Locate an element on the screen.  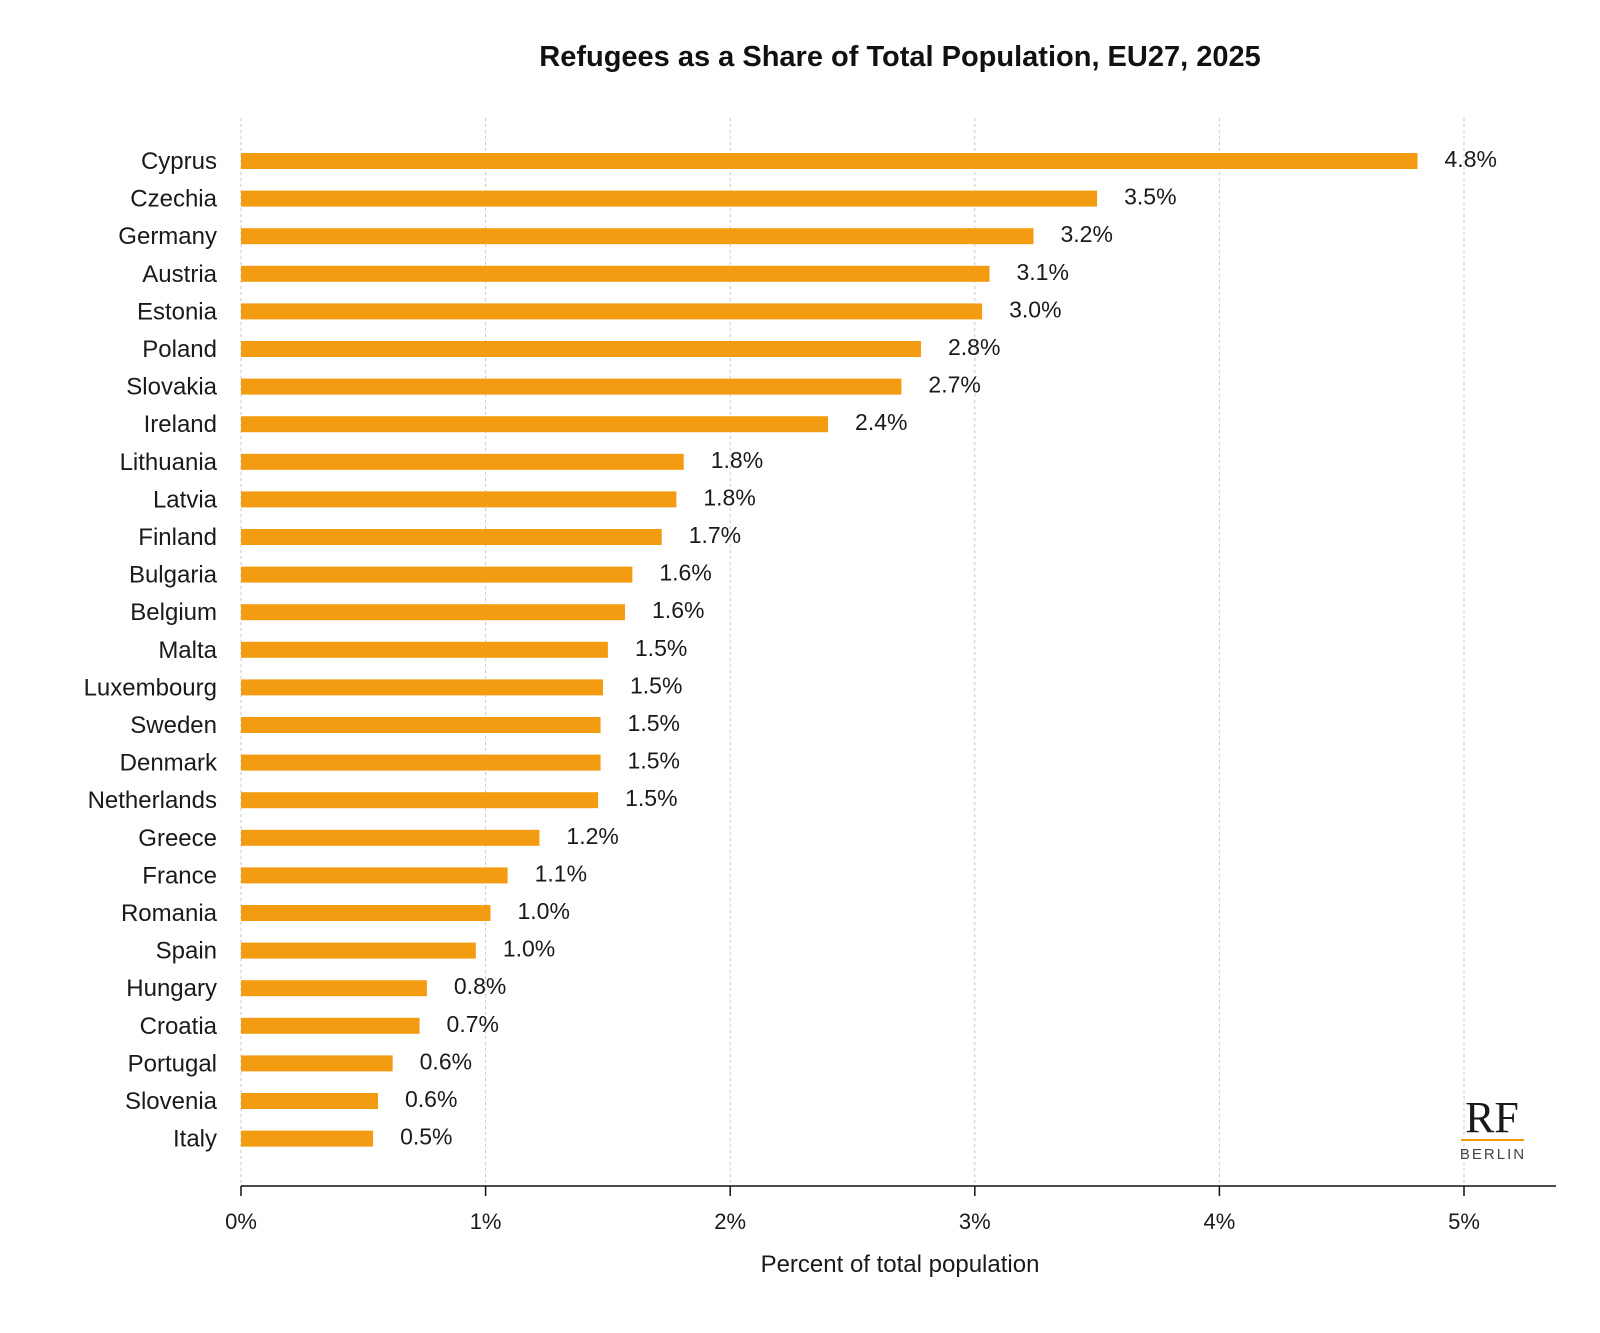
category-label: Luxembourg is located at coordinates (150, 687).